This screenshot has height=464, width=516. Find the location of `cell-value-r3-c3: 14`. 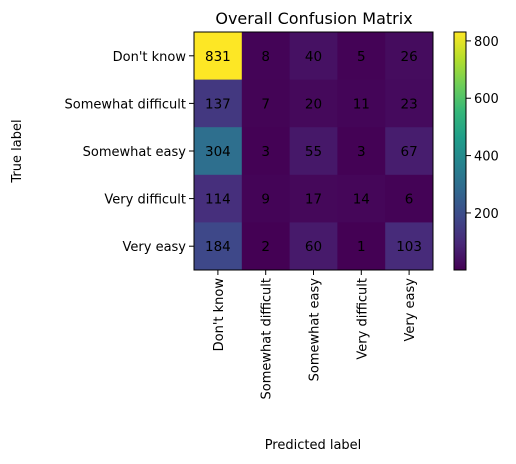

cell-value-r3-c3: 14 is located at coordinates (361, 200).